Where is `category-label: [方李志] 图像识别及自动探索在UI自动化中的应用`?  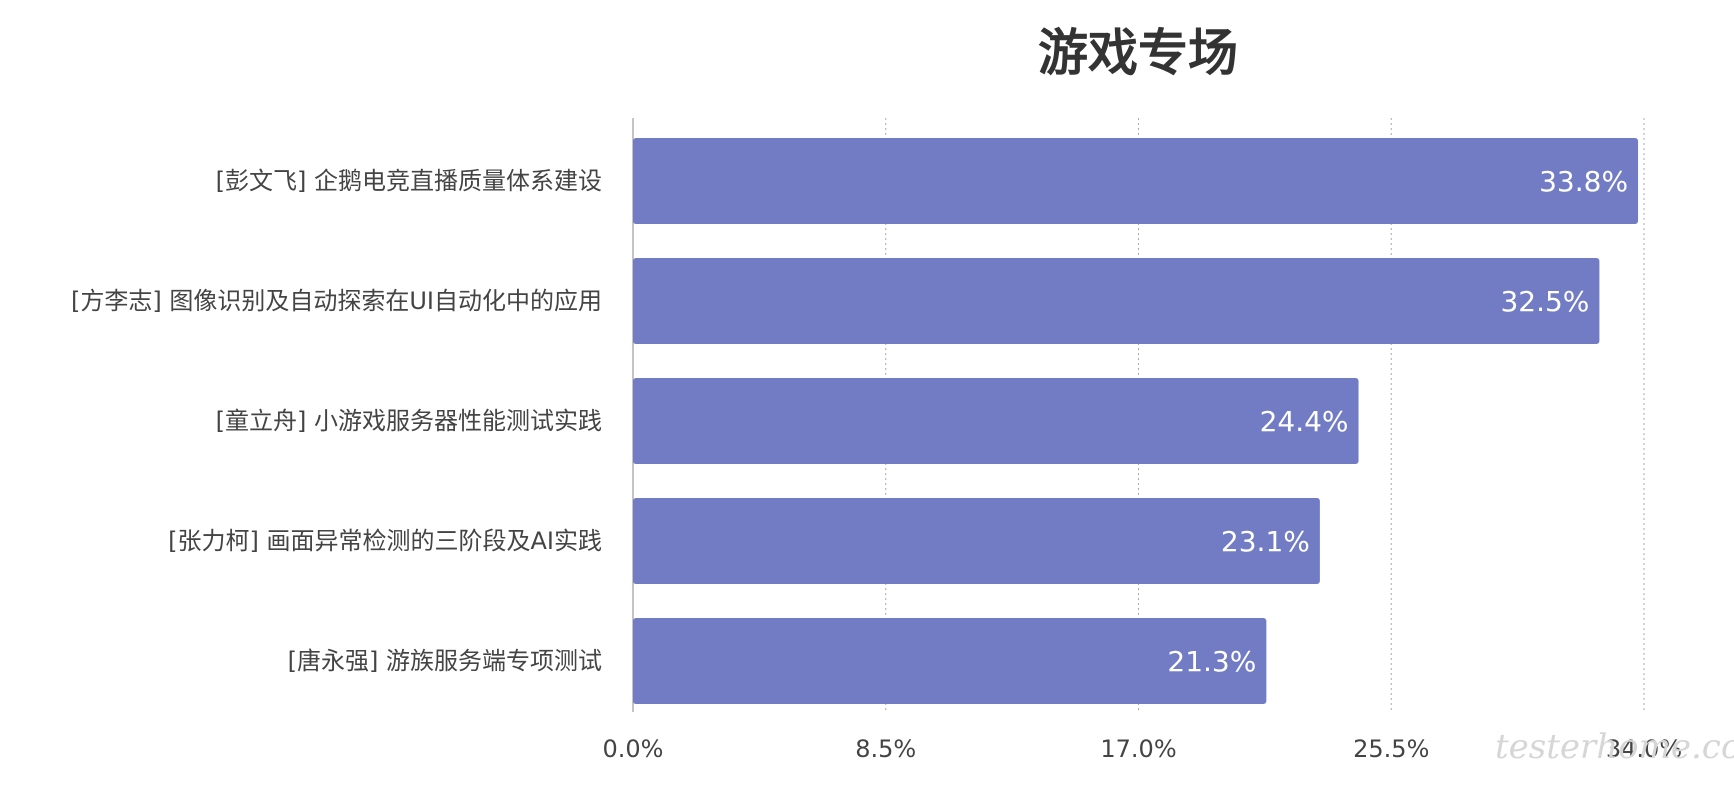
category-label: [方李志] 图像识别及自动探索在UI自动化中的应用 is located at coordinates (336, 301).